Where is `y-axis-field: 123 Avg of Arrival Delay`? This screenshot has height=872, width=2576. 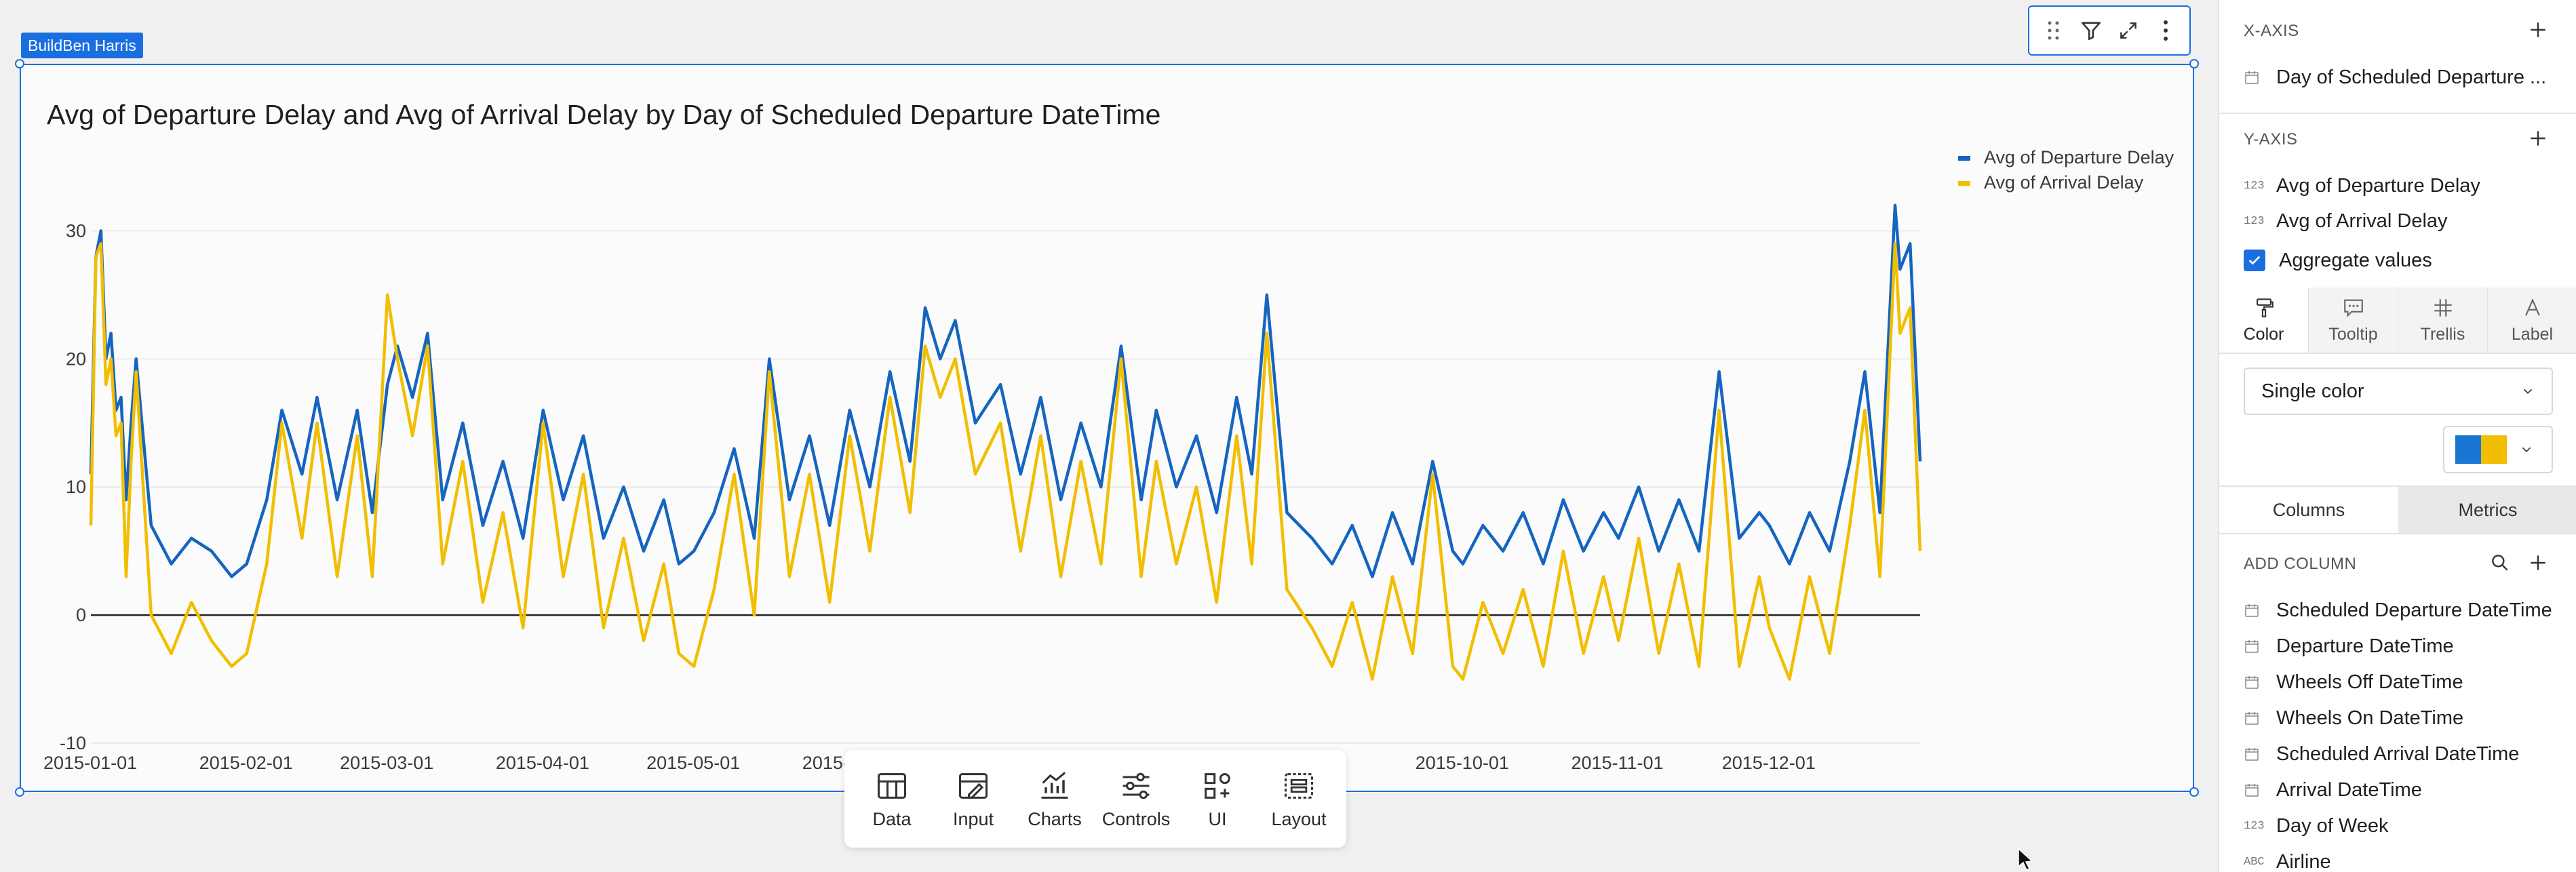
y-axis-field: 123 Avg of Arrival Delay is located at coordinates (2403, 221).